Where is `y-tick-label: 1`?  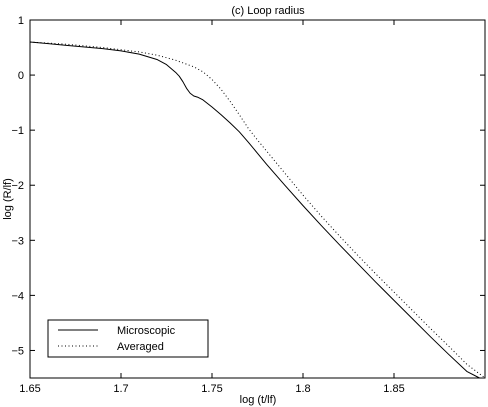 y-tick-label: 1 is located at coordinates (21, 21).